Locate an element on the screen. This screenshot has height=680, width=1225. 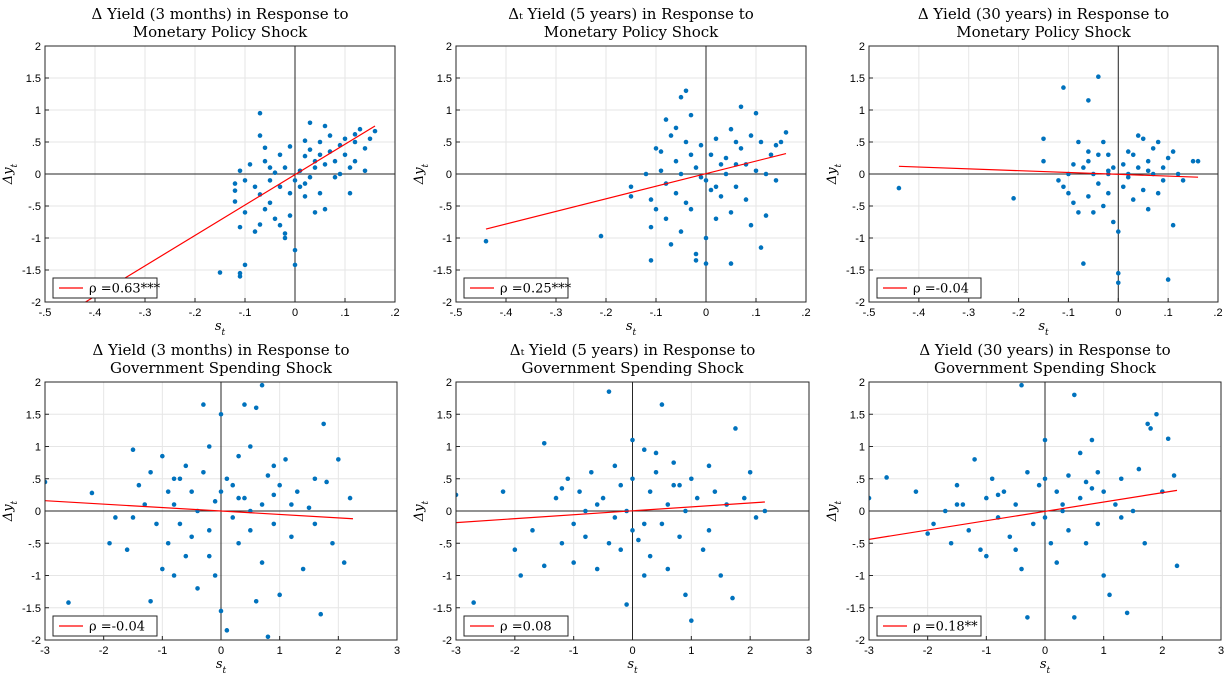
chart-title-line: Monetary Policy Shock is located at coordinates (220, 32).